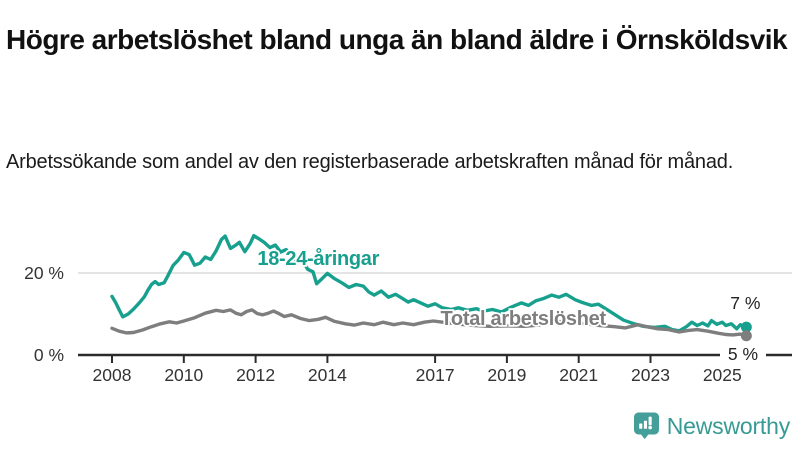  I want to click on series-label-total-arbetsl-shet: Total arbetslöshet, so click(523, 319).